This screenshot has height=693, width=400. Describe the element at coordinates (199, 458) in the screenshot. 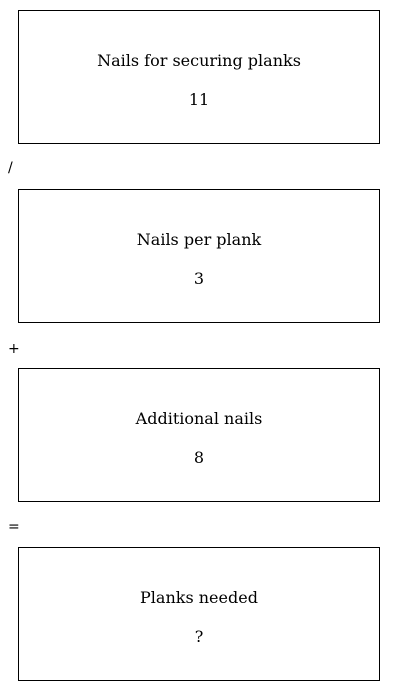

I see `card-value: 8` at that location.